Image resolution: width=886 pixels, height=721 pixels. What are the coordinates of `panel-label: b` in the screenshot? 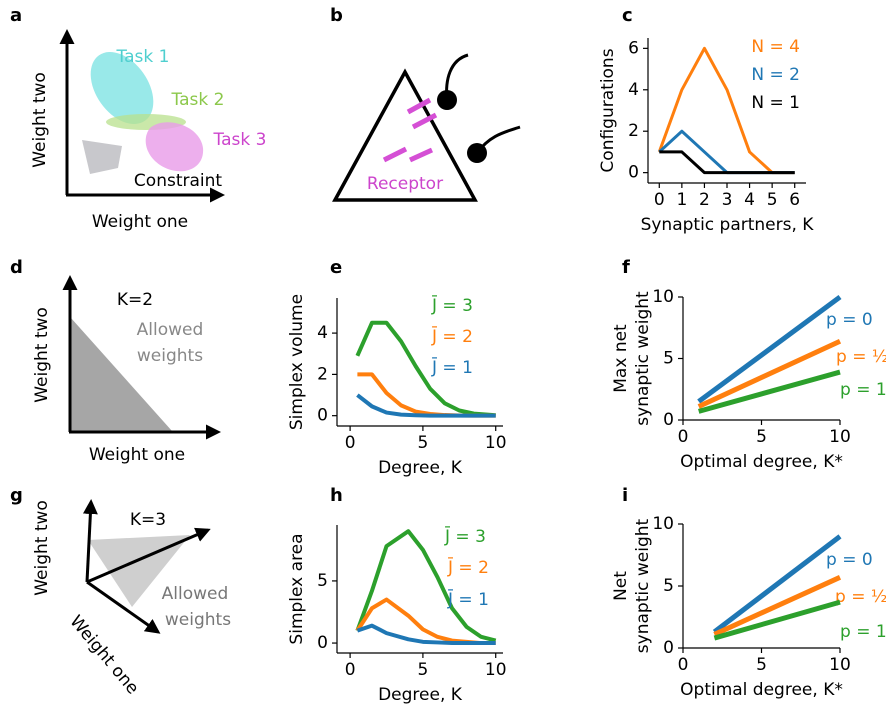 It's located at (336, 15).